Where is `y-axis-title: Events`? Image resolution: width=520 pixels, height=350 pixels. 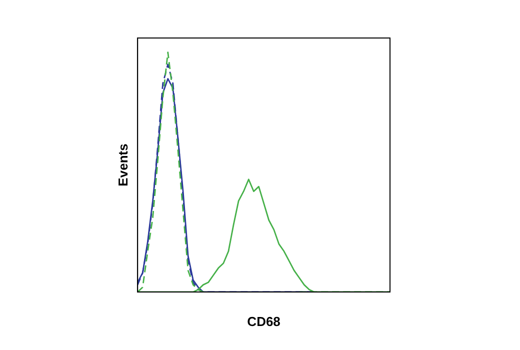
y-axis-title: Events is located at coordinates (122, 165).